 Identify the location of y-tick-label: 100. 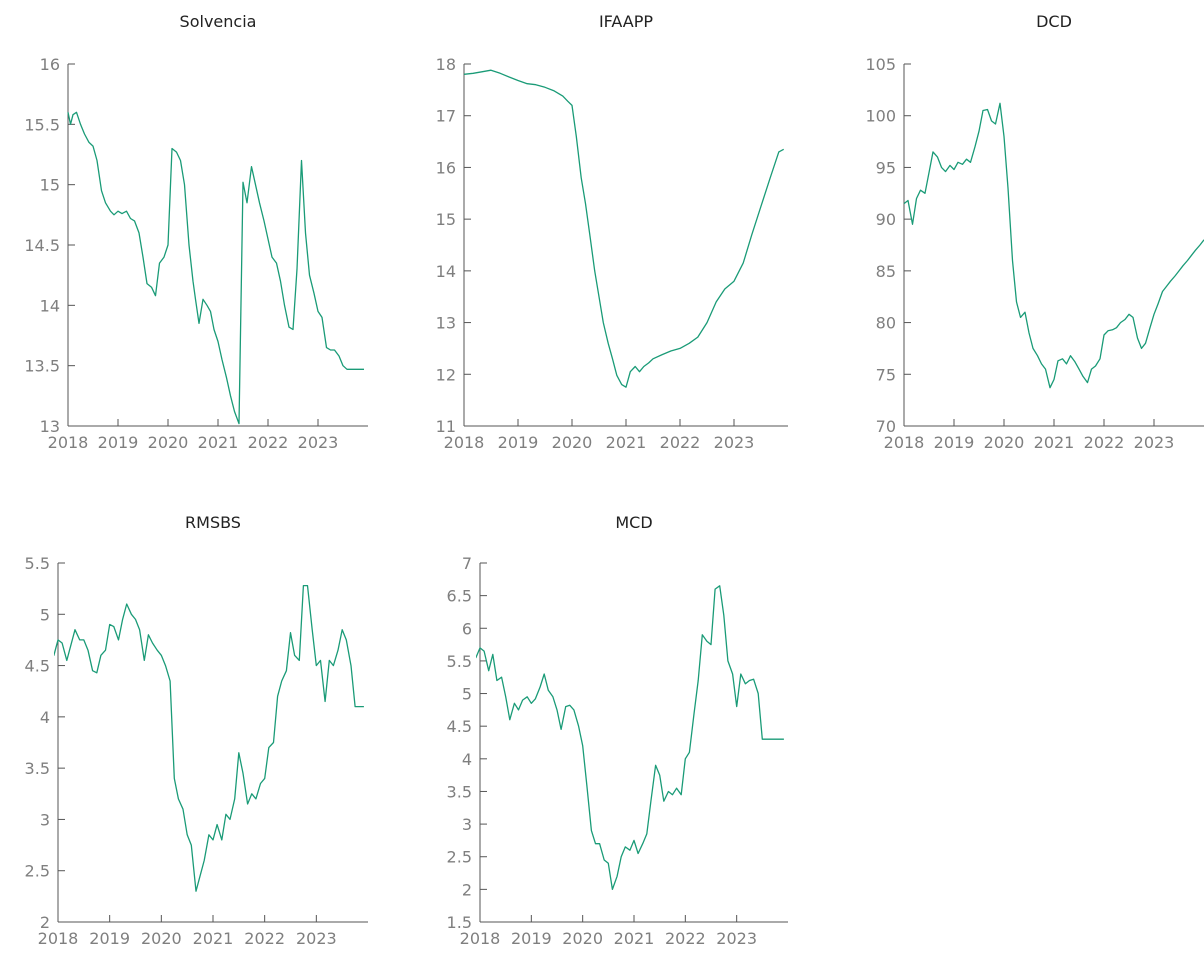
(880, 116).